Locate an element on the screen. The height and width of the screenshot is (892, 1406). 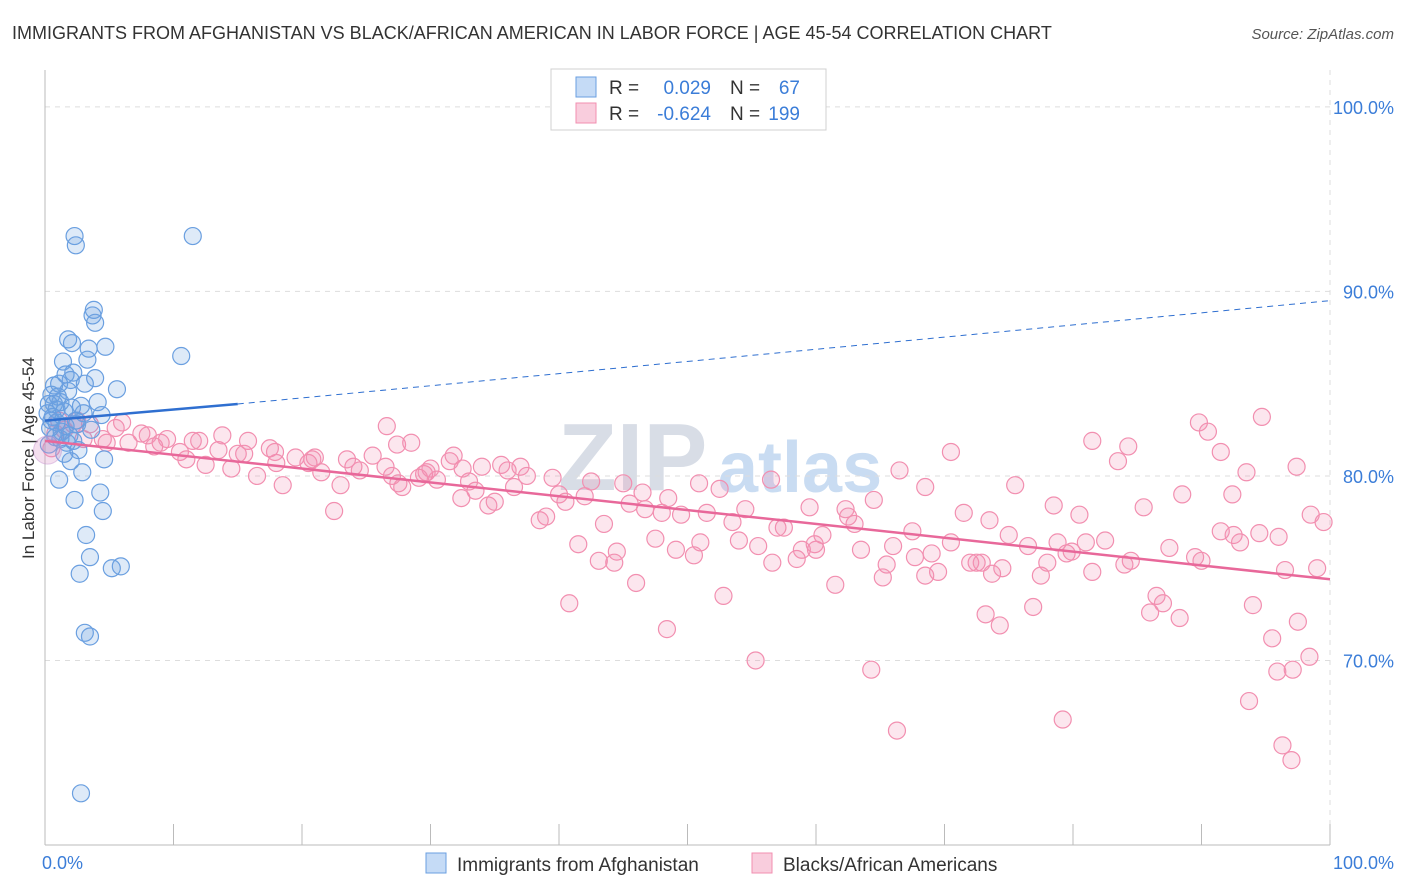
bottom-legend-swatch-blue is located at coordinates (436, 863).